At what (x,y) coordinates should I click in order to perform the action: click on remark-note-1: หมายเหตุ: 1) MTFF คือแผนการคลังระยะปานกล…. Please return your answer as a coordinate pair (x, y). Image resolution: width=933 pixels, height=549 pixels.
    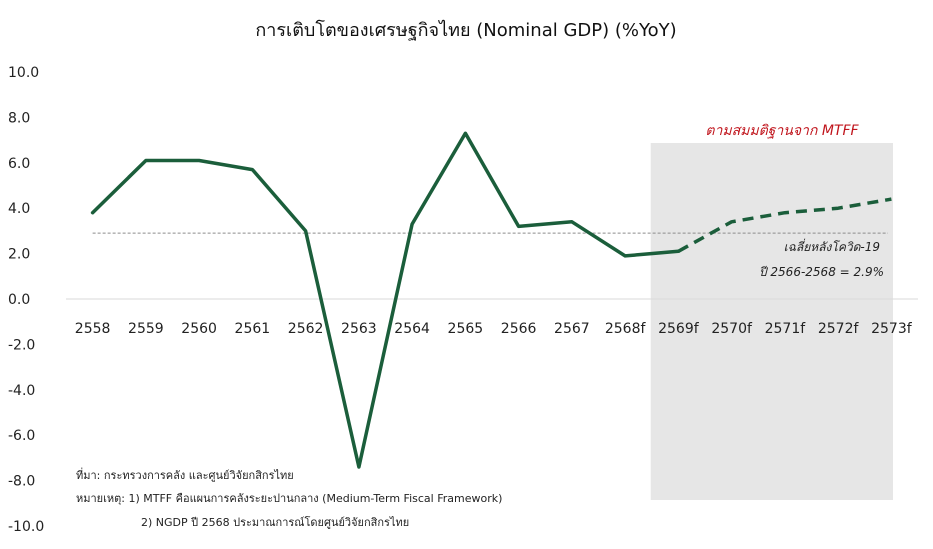
    Looking at the image, I should click on (289, 498).